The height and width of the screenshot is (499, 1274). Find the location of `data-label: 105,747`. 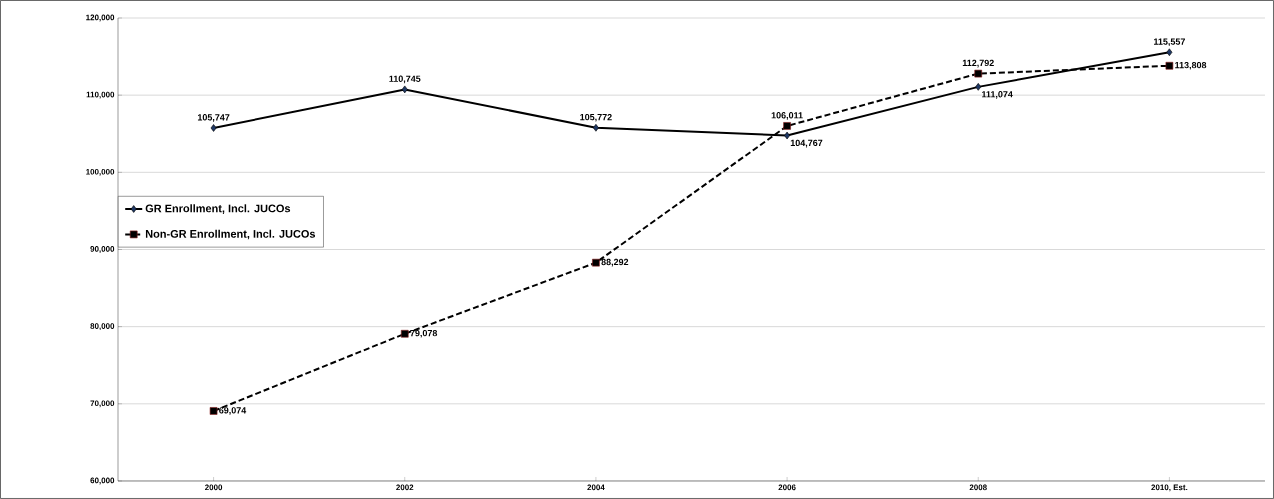

data-label: 105,747 is located at coordinates (213, 118).